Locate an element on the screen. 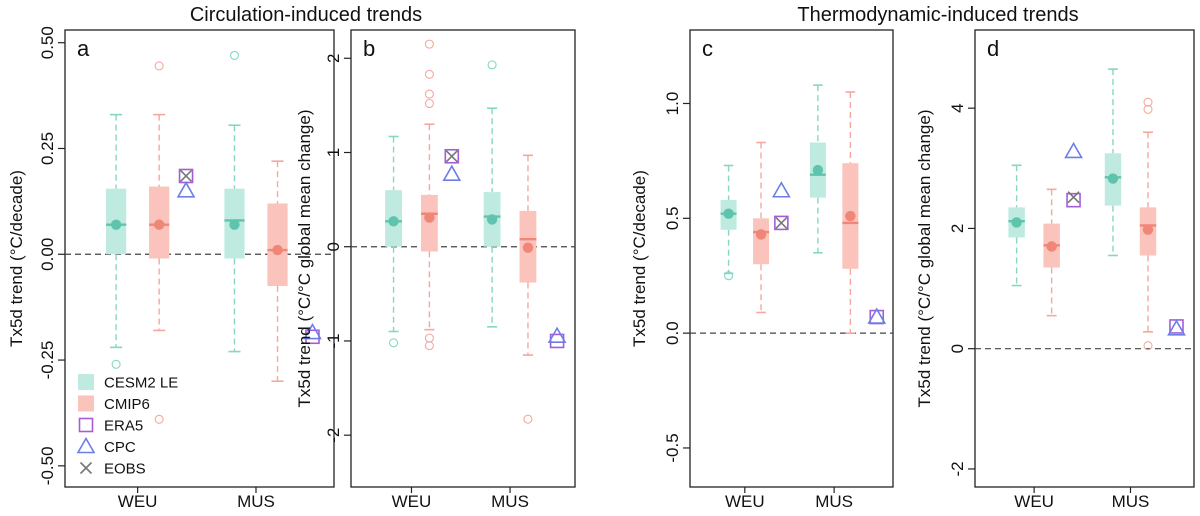  panel-letter: b is located at coordinates (369, 48).